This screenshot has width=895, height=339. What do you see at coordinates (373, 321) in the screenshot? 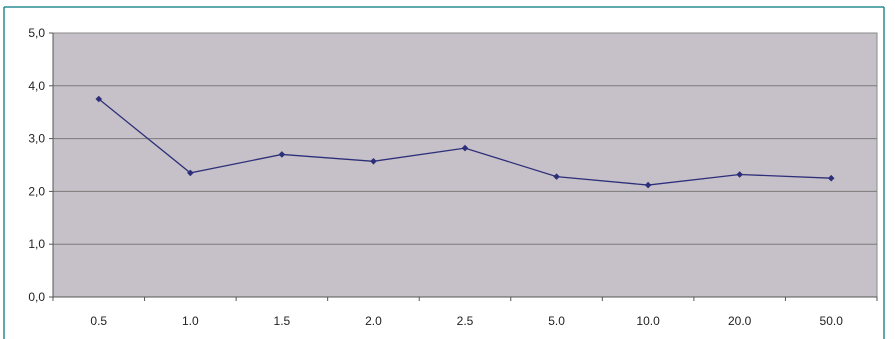
I see `x-tick-label: 2.0` at bounding box center [373, 321].